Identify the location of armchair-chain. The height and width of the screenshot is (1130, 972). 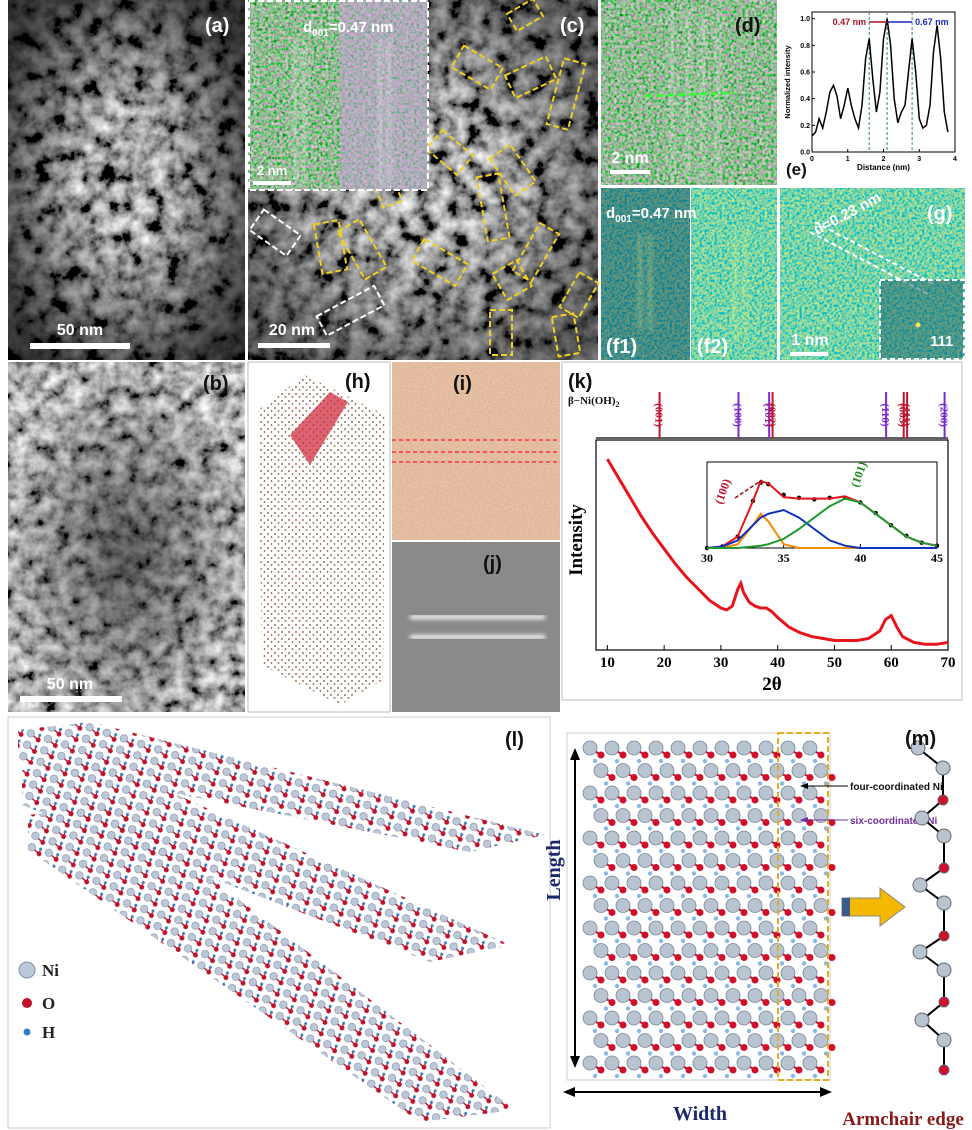
(931, 908).